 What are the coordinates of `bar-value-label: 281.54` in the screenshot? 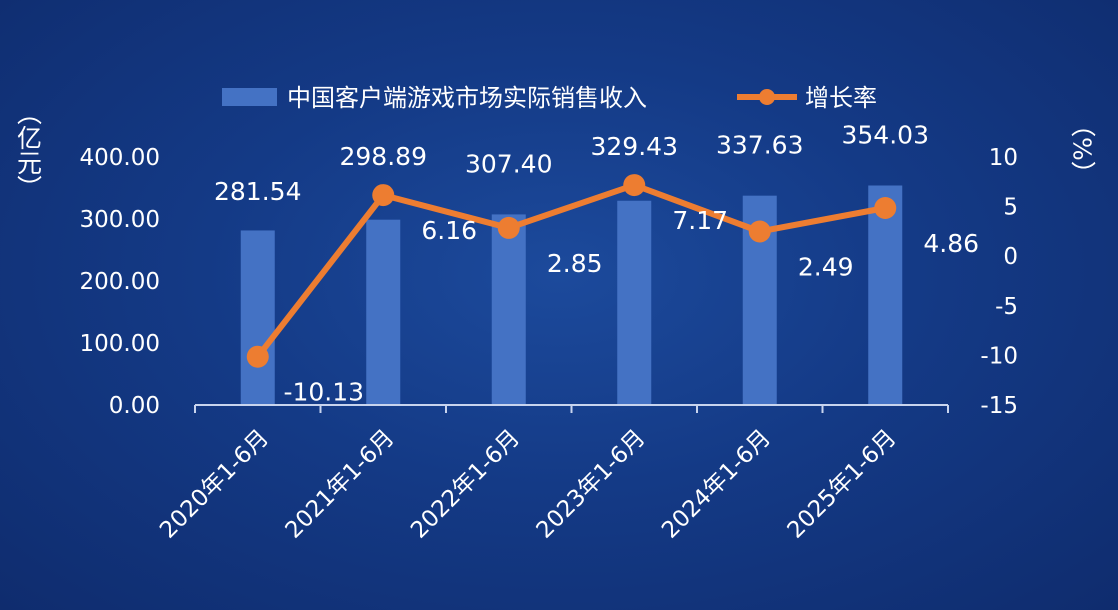 It's located at (257, 191).